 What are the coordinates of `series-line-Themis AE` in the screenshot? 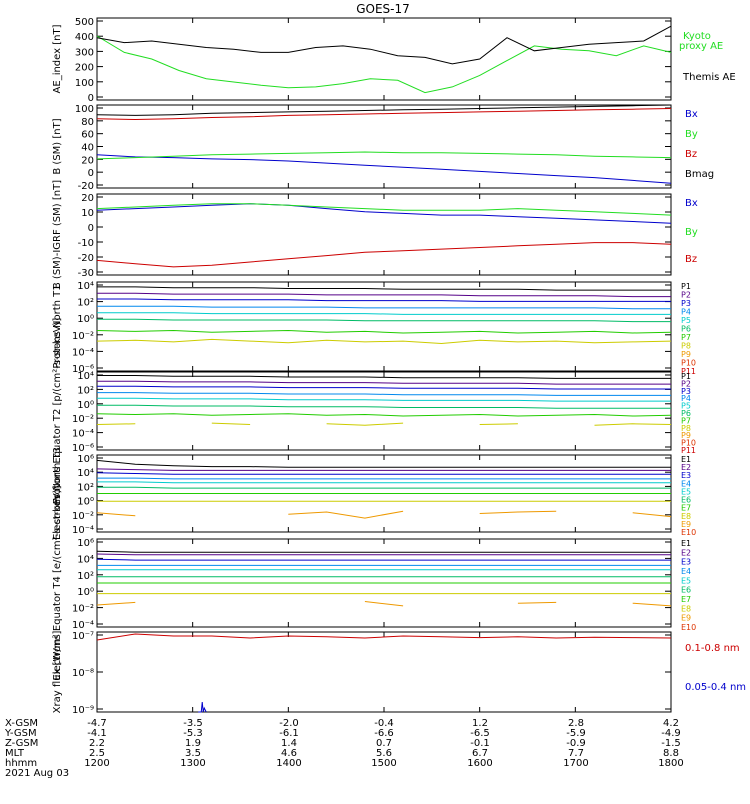 It's located at (384, 45).